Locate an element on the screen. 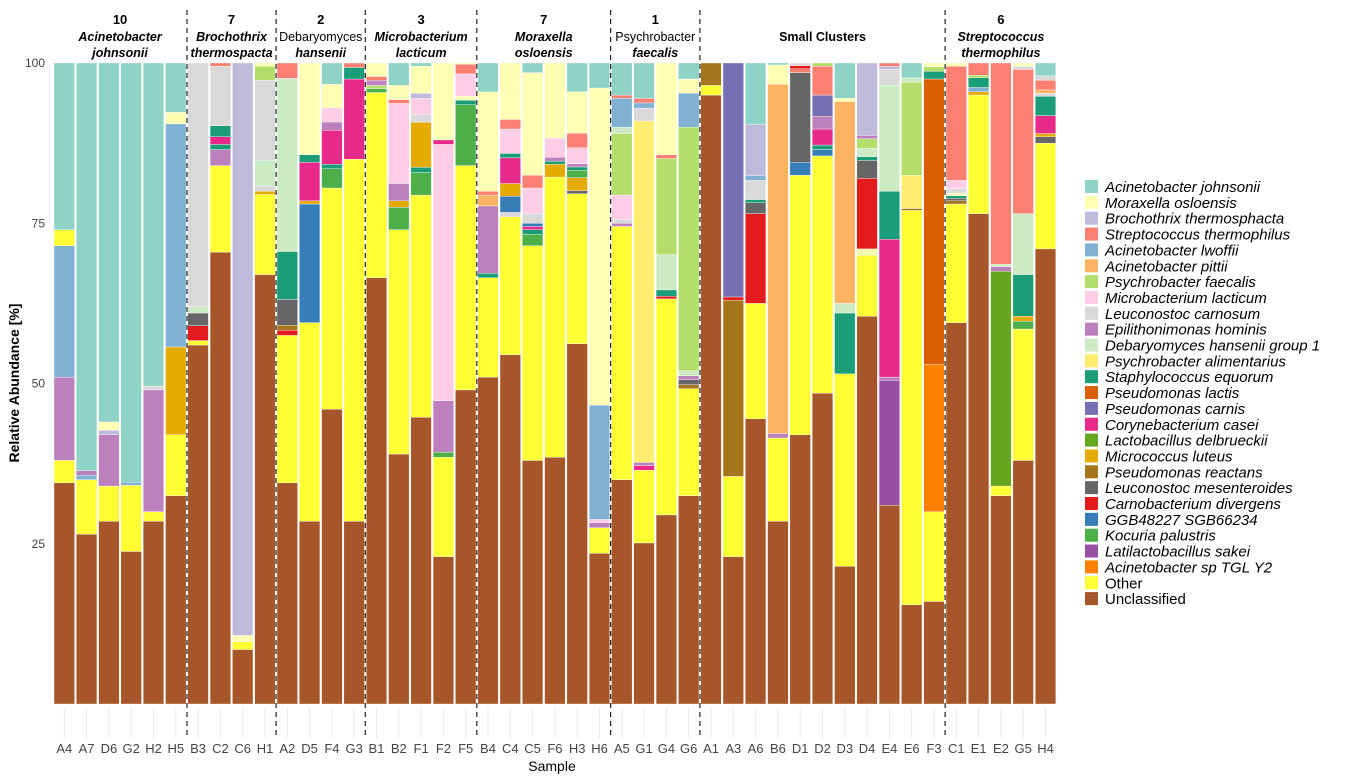 The width and height of the screenshot is (1366, 781). cluster-name-line1-0: Acinetobacter is located at coordinates (119, 37).